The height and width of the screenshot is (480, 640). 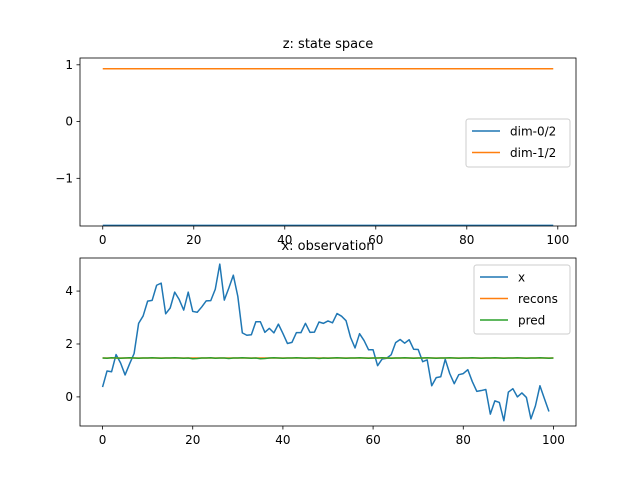 What do you see at coordinates (69, 291) in the screenshot?
I see `y-tick-label: 4` at bounding box center [69, 291].